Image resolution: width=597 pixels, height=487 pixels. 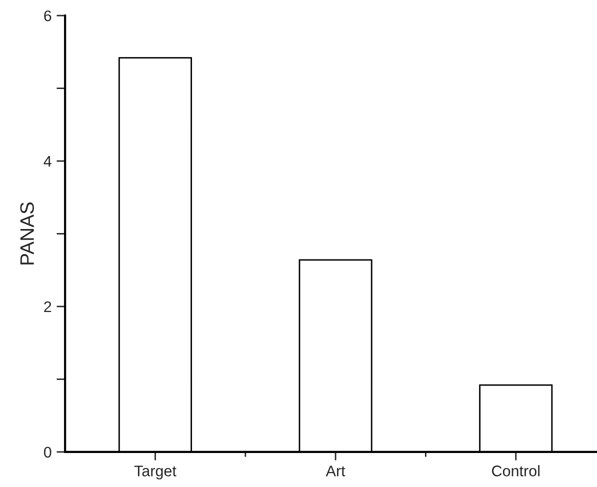 I want to click on x-tick-label: Target, so click(x=155, y=473).